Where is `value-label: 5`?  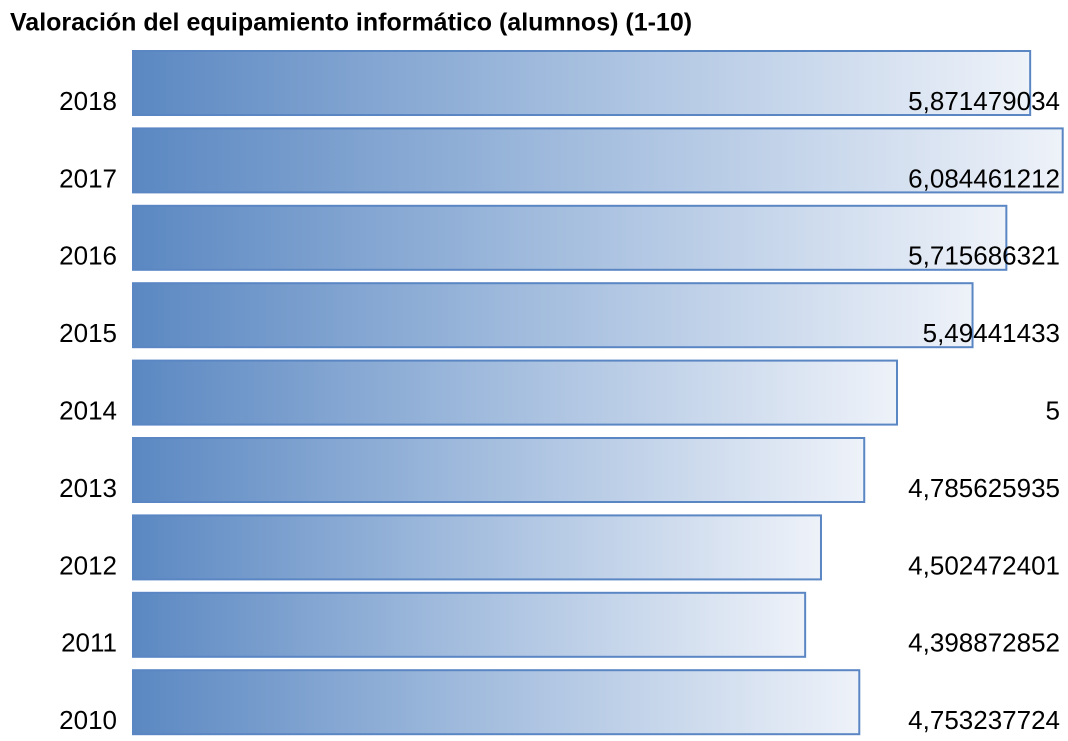
value-label: 5 is located at coordinates (1053, 410).